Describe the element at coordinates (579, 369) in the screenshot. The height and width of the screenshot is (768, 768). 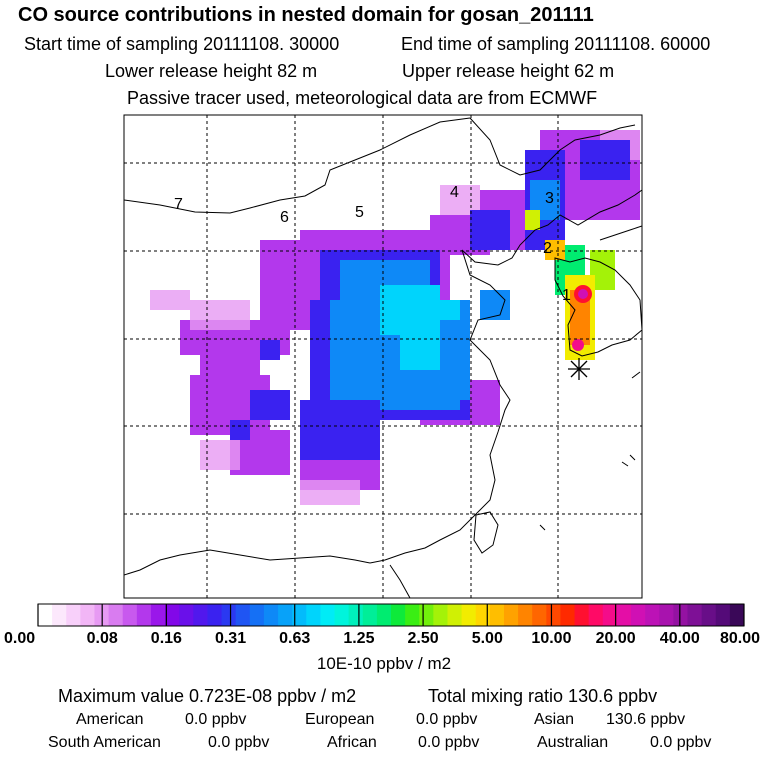
I see `asterisk-receptor-icon` at that location.